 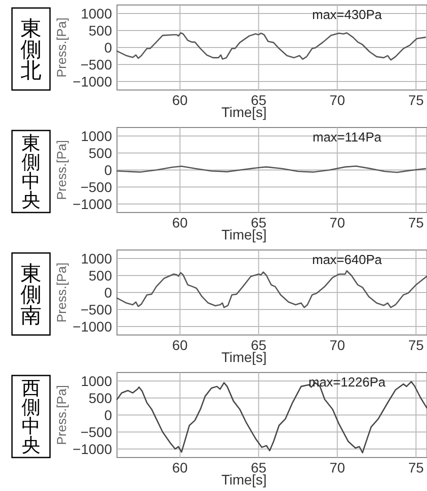 What do you see at coordinates (31, 294) in the screenshot?
I see `text: 東側南` at bounding box center [31, 294].